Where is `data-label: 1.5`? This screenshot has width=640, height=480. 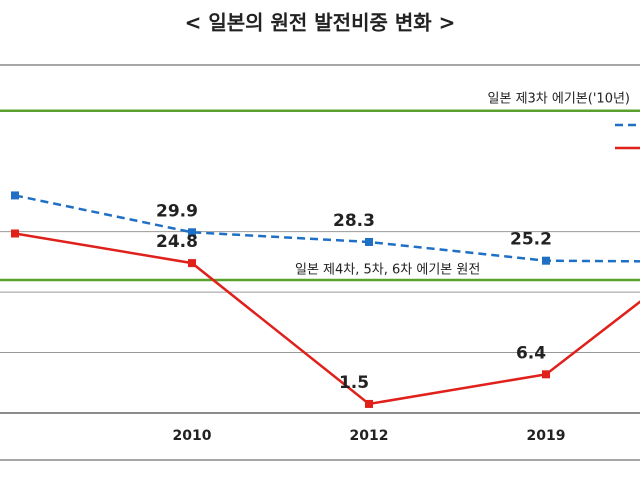 data-label: 1.5 is located at coordinates (354, 383).